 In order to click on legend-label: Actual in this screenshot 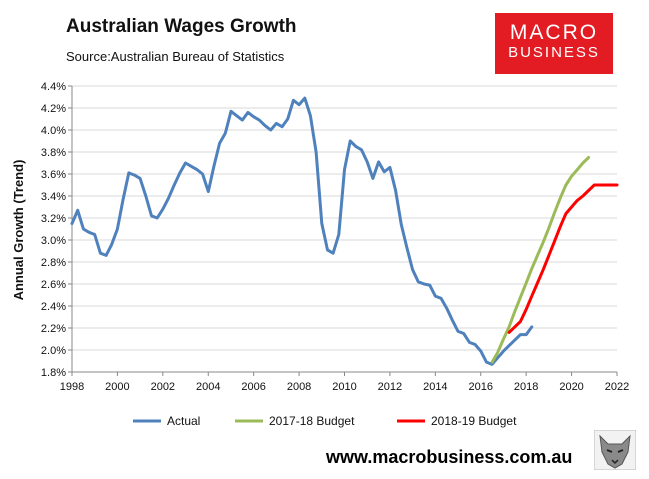, I will do `click(183, 421)`.